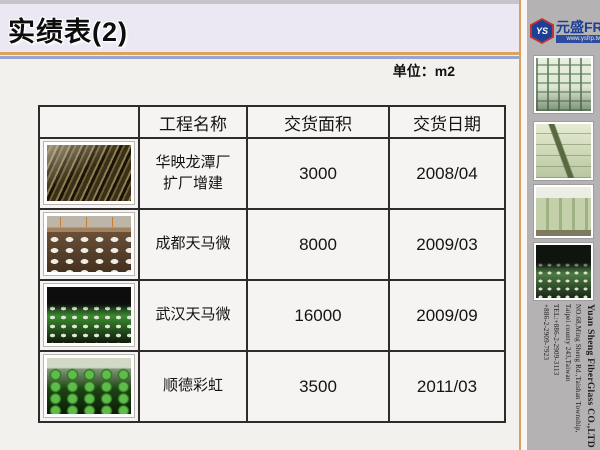  Describe the element at coordinates (193, 173) in the screenshot. I see `project-name: 华映龙潭厂 扩厂增建` at that location.